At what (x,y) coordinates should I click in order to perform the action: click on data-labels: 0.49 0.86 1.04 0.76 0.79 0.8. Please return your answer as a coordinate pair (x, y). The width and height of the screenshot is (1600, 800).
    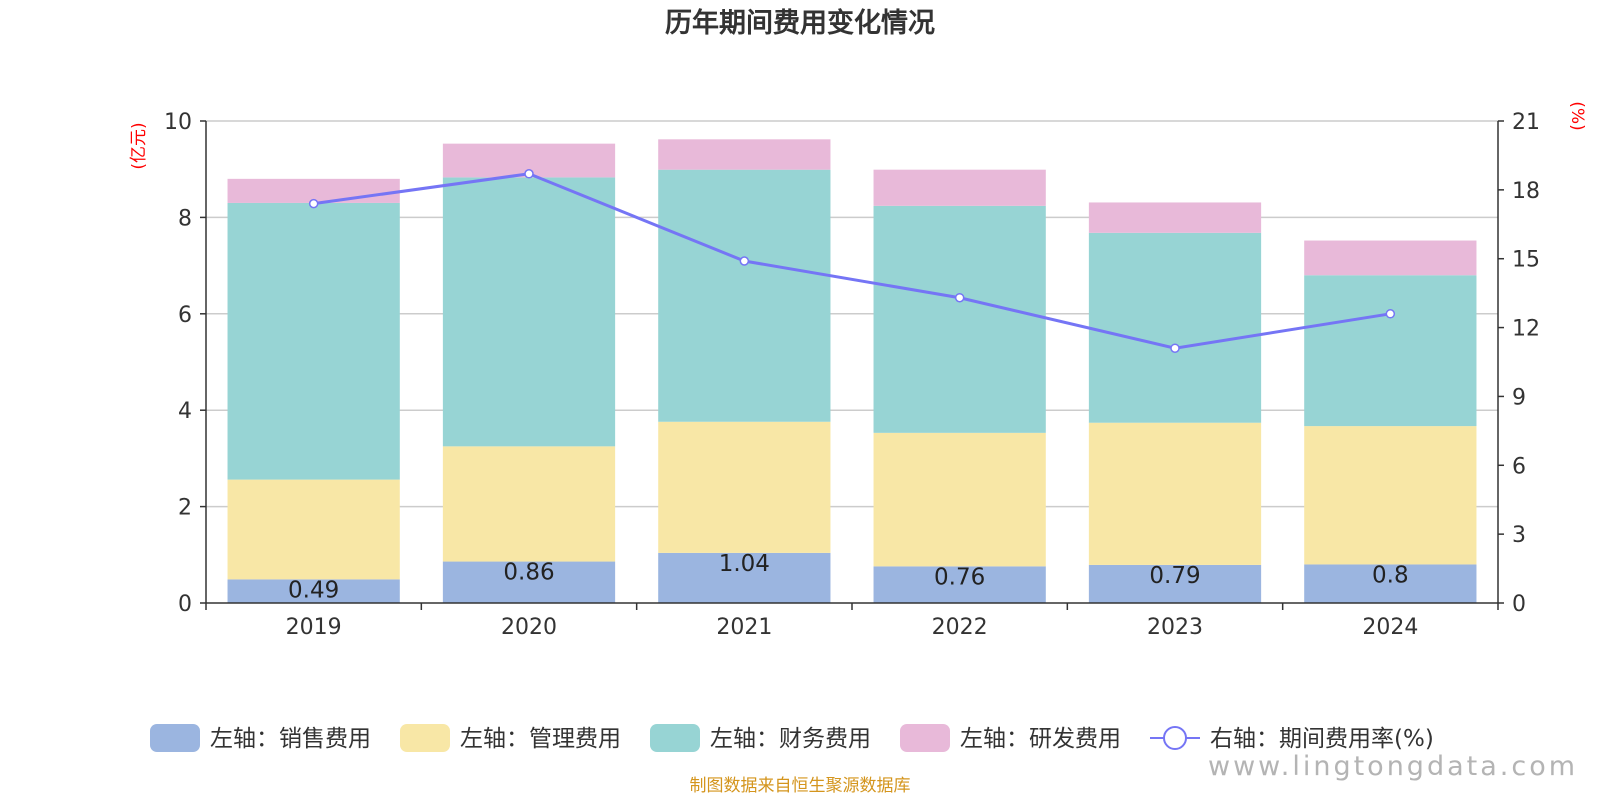
    Looking at the image, I should click on (848, 577).